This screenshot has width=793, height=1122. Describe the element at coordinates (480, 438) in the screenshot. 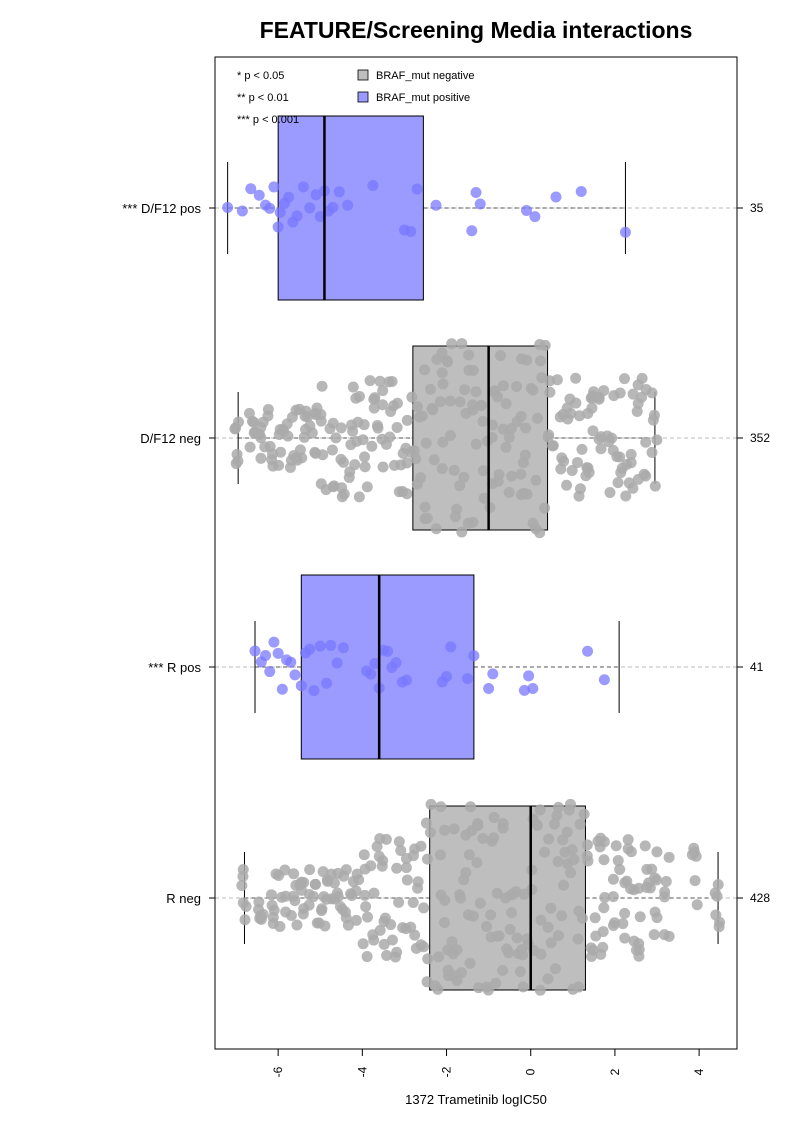

I see `box` at that location.